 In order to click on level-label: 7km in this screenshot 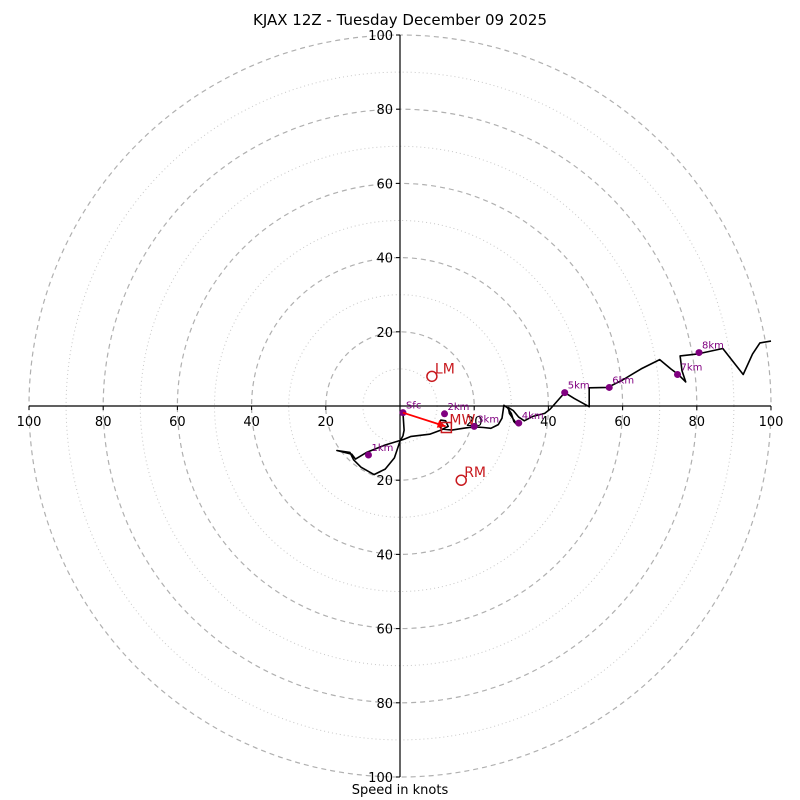, I will do `click(692, 367)`.